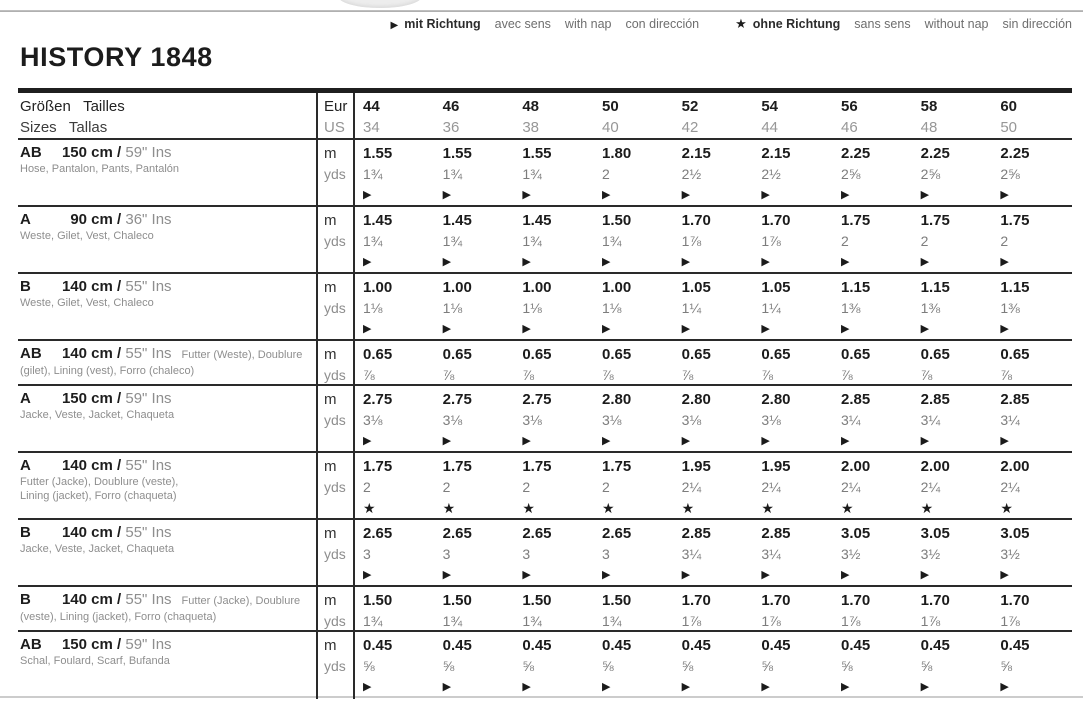 This screenshot has width=1083, height=707. I want to click on legend-term-without-nap: without nap, so click(956, 24).